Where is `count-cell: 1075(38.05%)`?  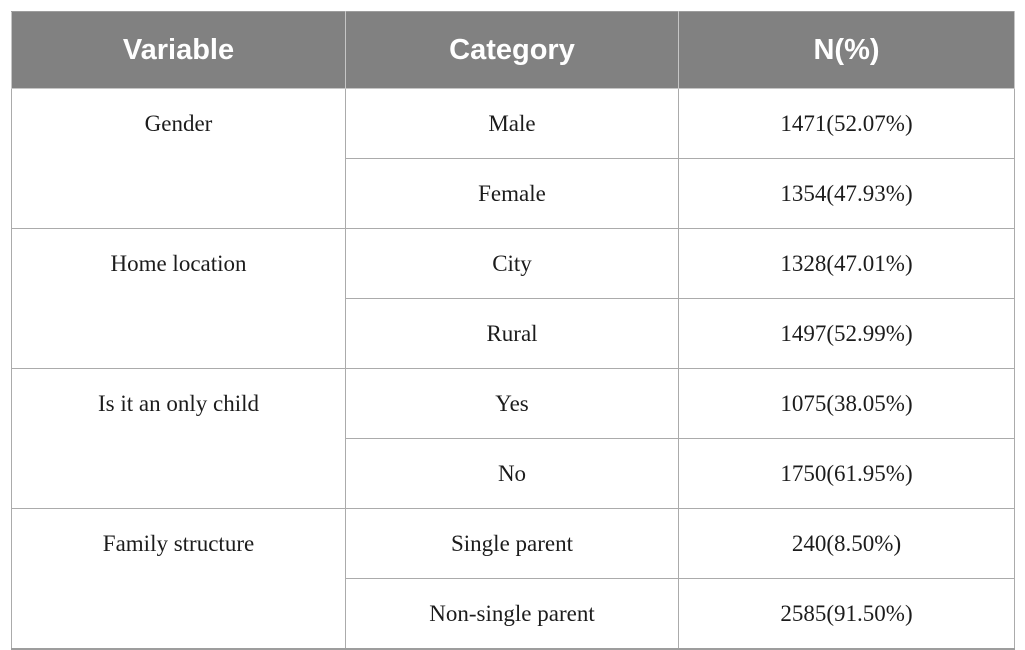 count-cell: 1075(38.05%) is located at coordinates (846, 403).